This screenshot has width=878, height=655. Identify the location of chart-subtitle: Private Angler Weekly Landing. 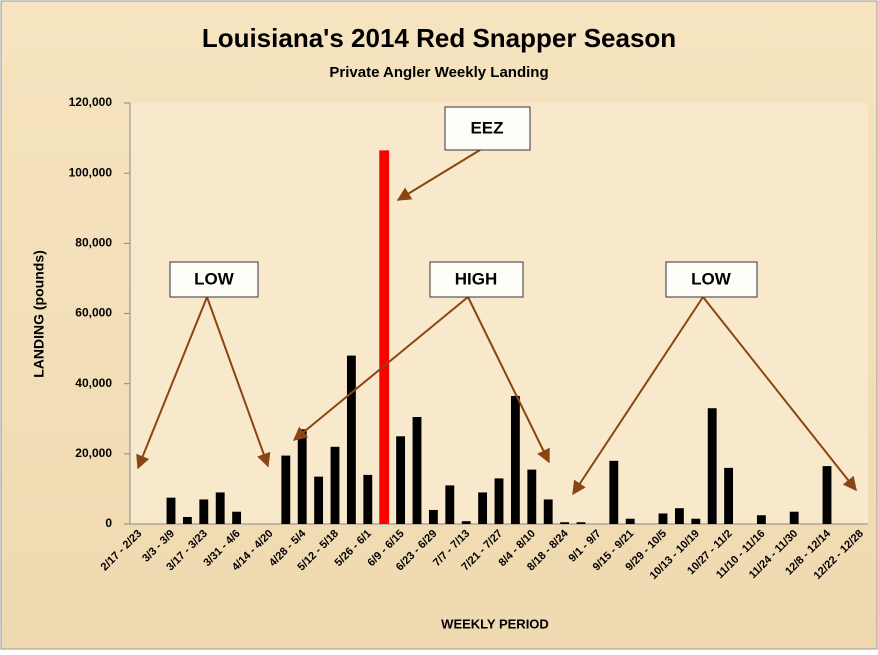
(438, 72).